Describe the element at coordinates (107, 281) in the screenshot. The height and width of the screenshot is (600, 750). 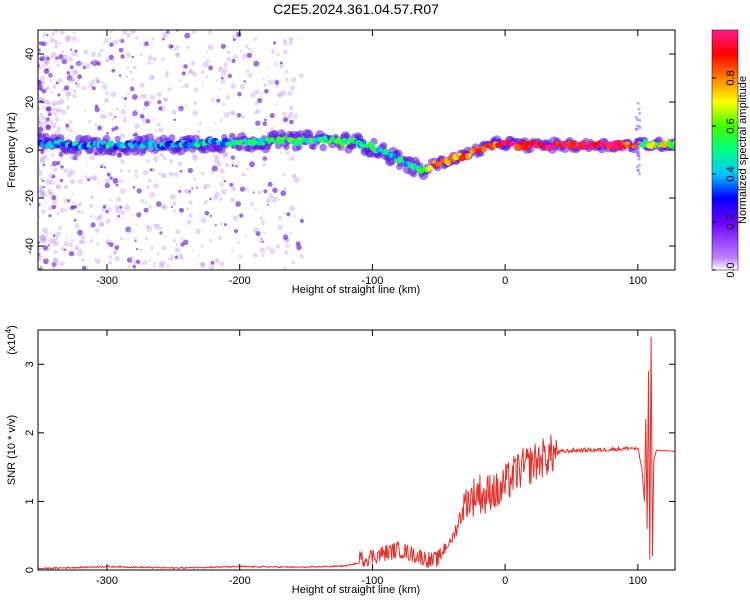
I see `x-tick-label: -300` at that location.